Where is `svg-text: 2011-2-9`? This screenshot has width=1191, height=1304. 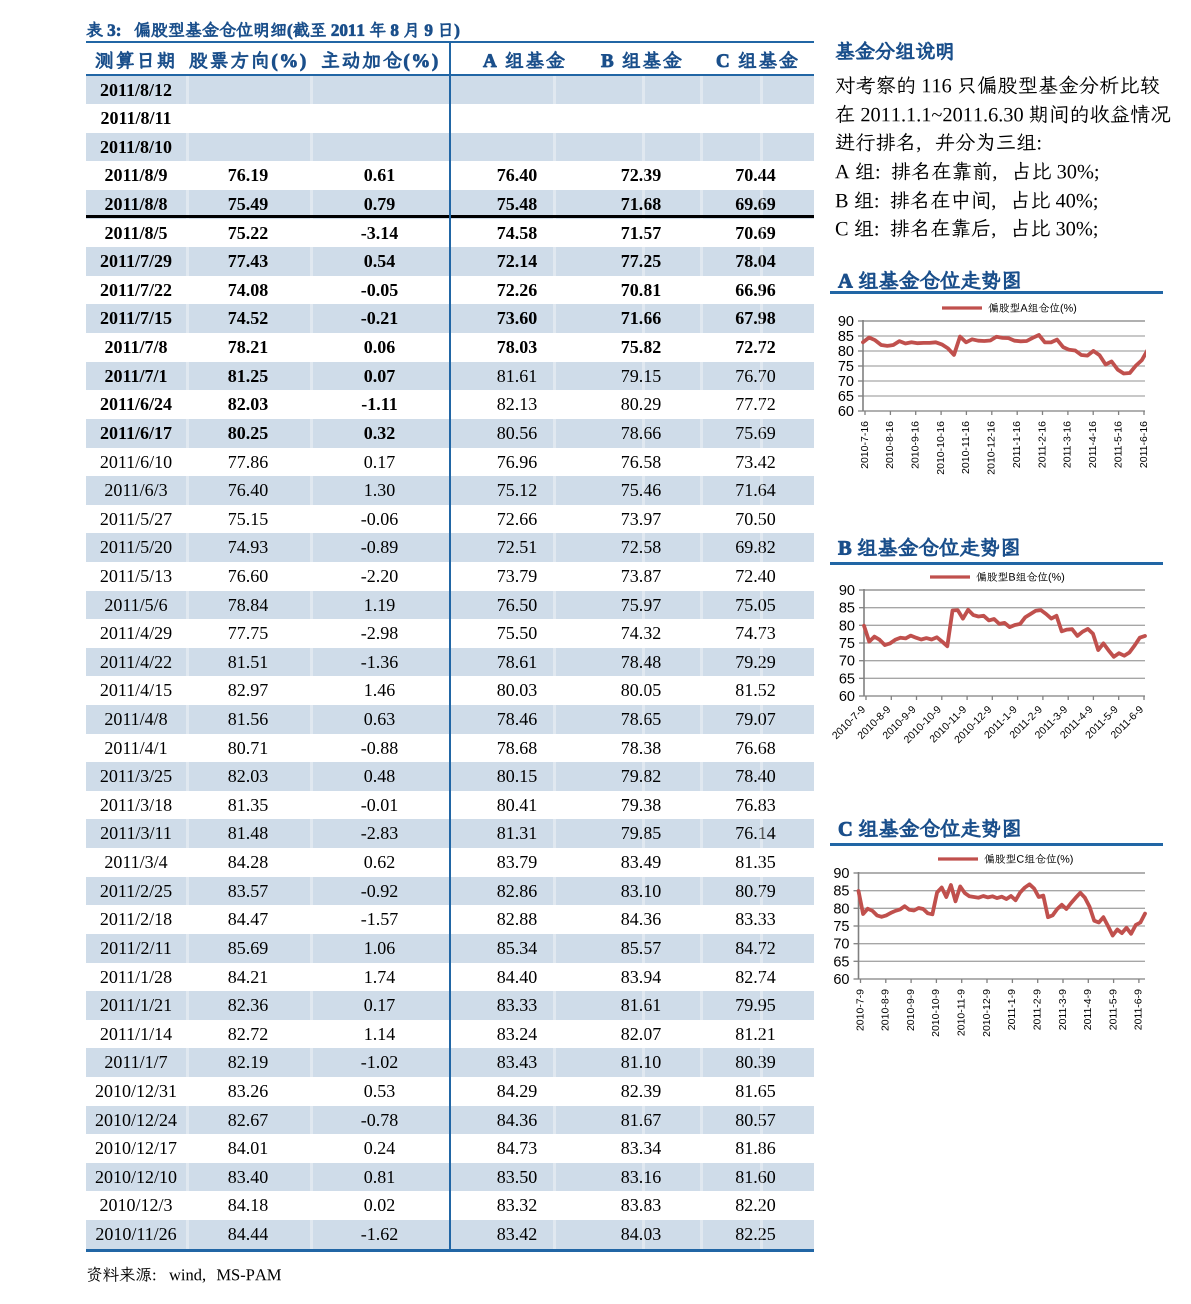 svg-text: 2011-2-9 is located at coordinates (1037, 1009).